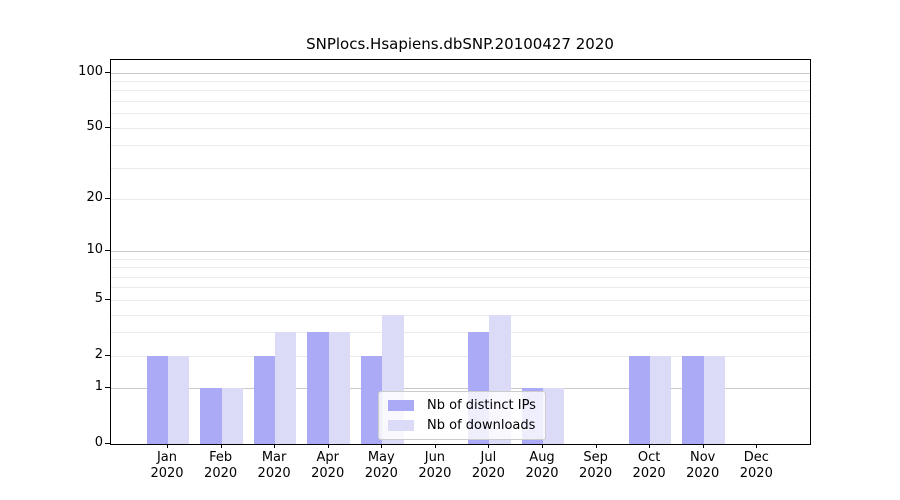  What do you see at coordinates (371, 399) in the screenshot?
I see `bar-ips-may` at bounding box center [371, 399].